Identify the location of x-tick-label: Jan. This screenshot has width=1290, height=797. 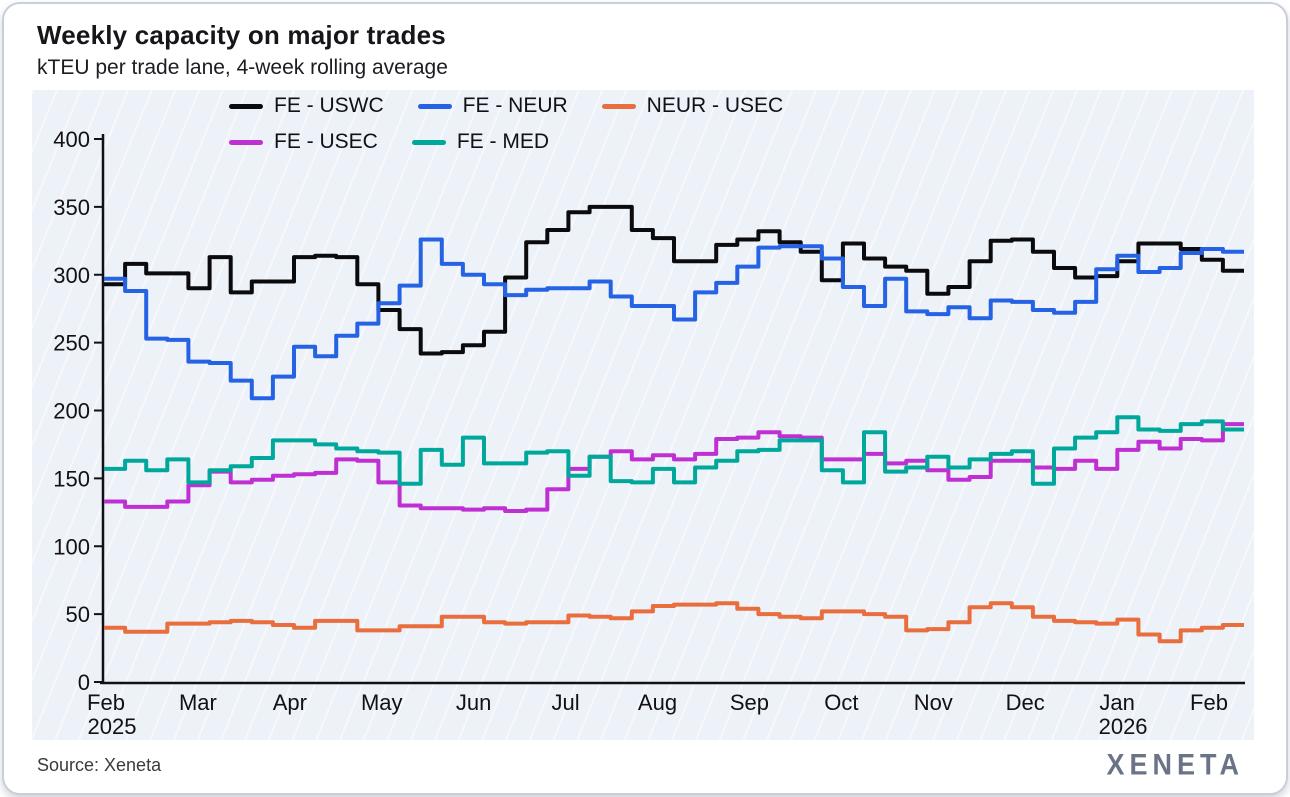
(1116, 702).